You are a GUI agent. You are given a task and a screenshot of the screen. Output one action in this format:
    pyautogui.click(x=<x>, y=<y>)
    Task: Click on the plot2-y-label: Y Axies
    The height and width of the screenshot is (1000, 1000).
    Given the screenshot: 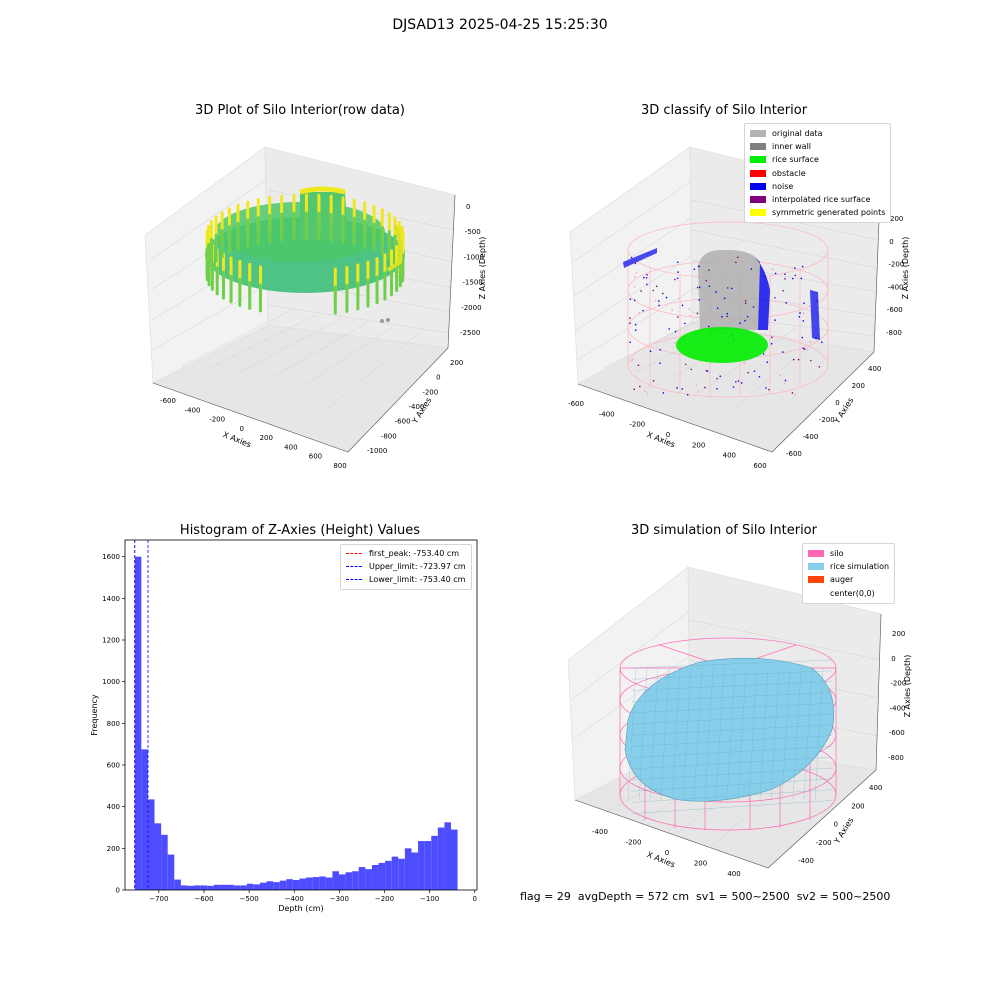 What is the action you would take?
    pyautogui.click(x=844, y=411)
    